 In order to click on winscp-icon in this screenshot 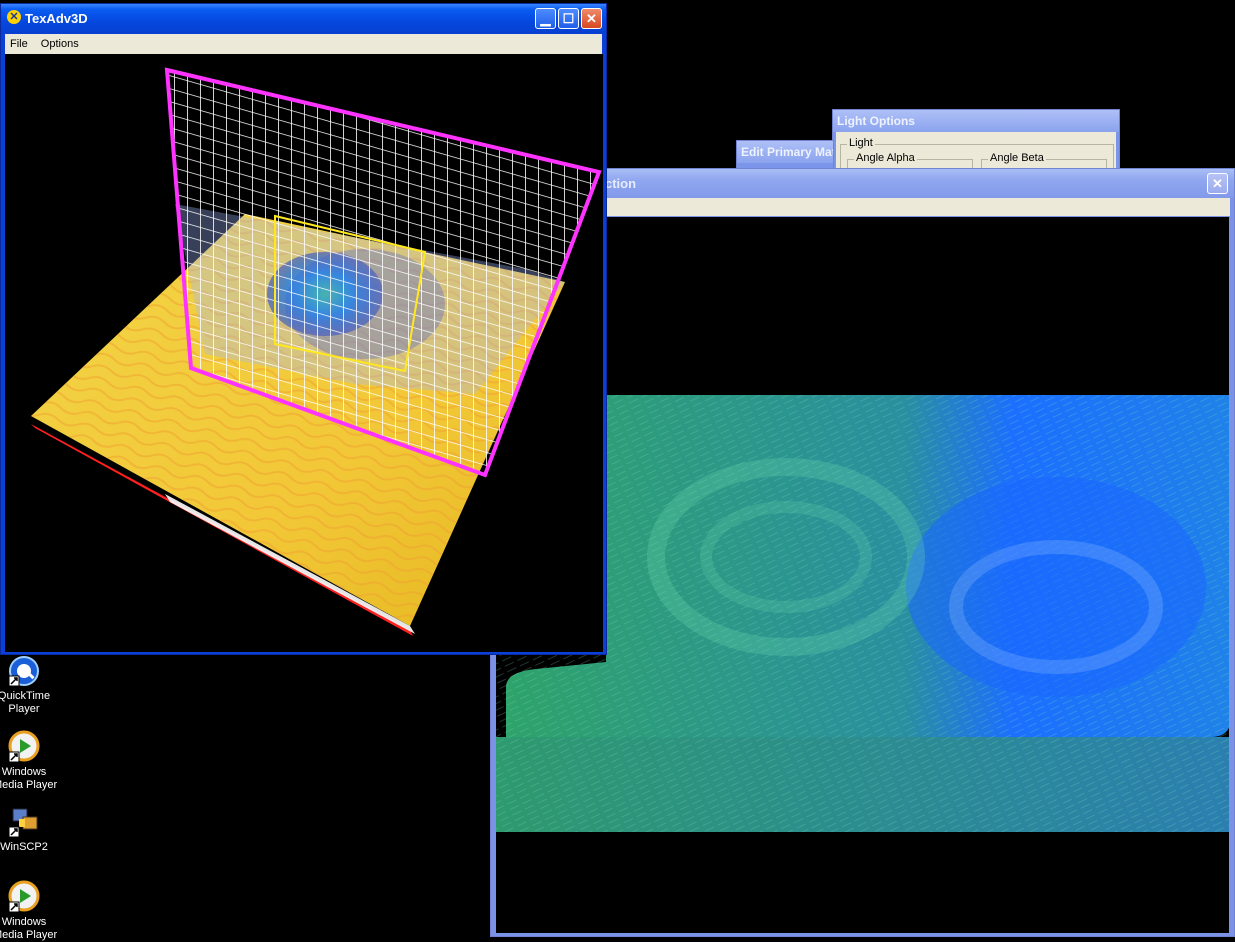, I will do `click(24, 822)`.